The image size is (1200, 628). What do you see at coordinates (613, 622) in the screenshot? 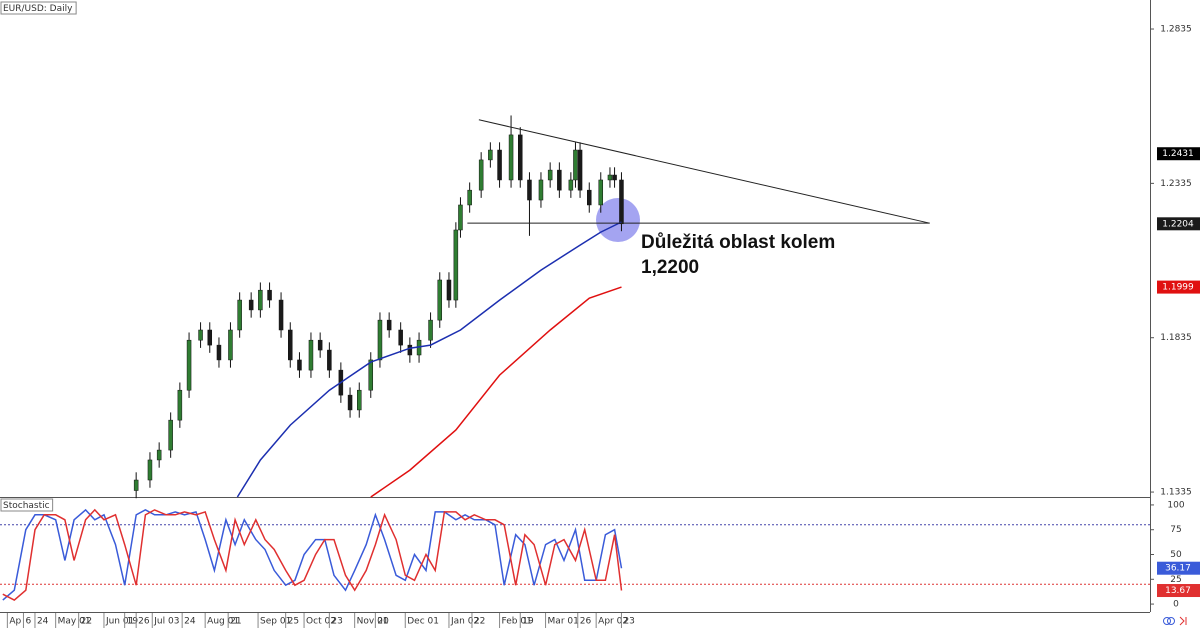
I see `x-tick-label: Apr 02` at bounding box center [613, 622].